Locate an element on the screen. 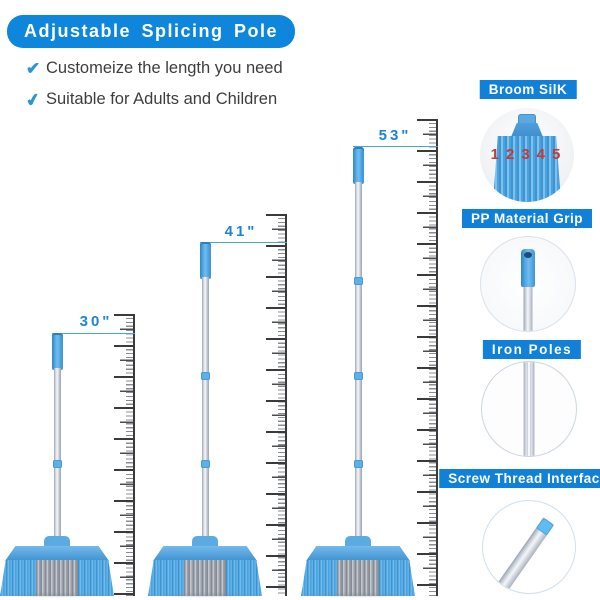 This screenshot has height=600, width=600. pp-grip is located at coordinates (528, 268).